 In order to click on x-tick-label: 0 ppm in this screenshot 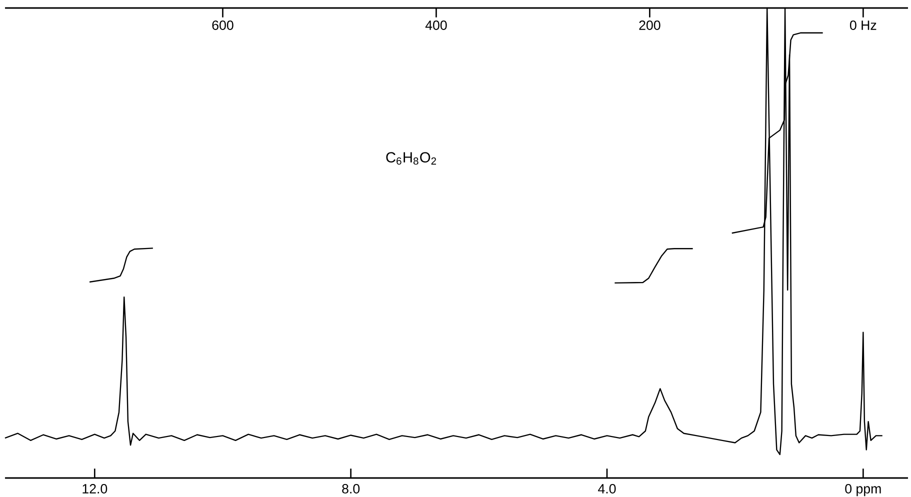, I will do `click(863, 490)`.